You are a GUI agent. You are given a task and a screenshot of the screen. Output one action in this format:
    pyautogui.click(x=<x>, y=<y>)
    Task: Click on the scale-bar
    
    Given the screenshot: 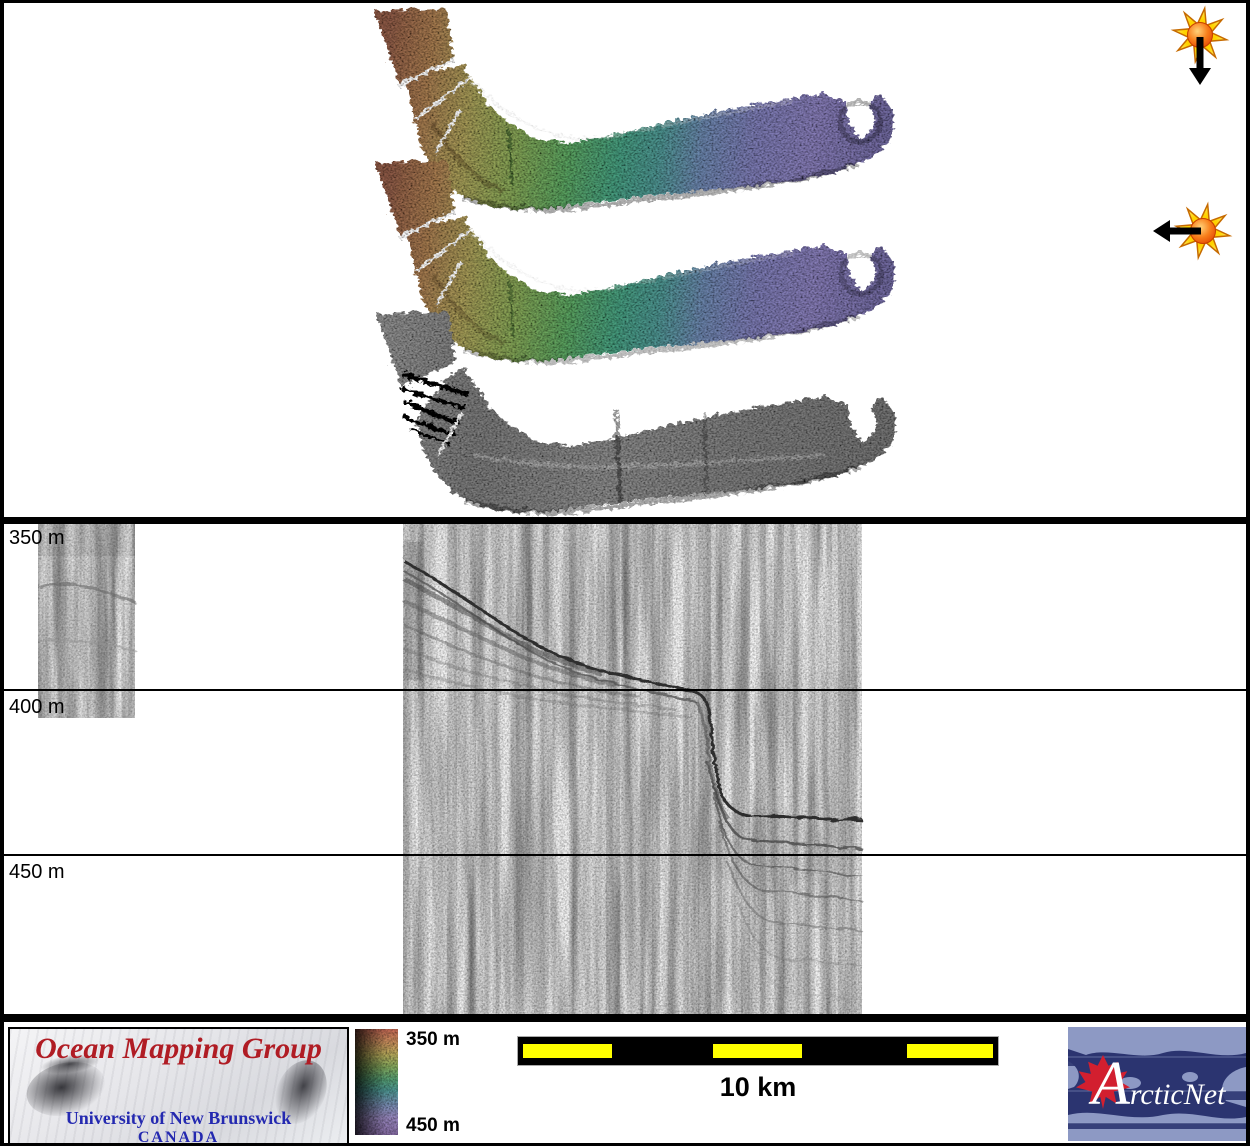 What is the action you would take?
    pyautogui.click(x=758, y=1051)
    